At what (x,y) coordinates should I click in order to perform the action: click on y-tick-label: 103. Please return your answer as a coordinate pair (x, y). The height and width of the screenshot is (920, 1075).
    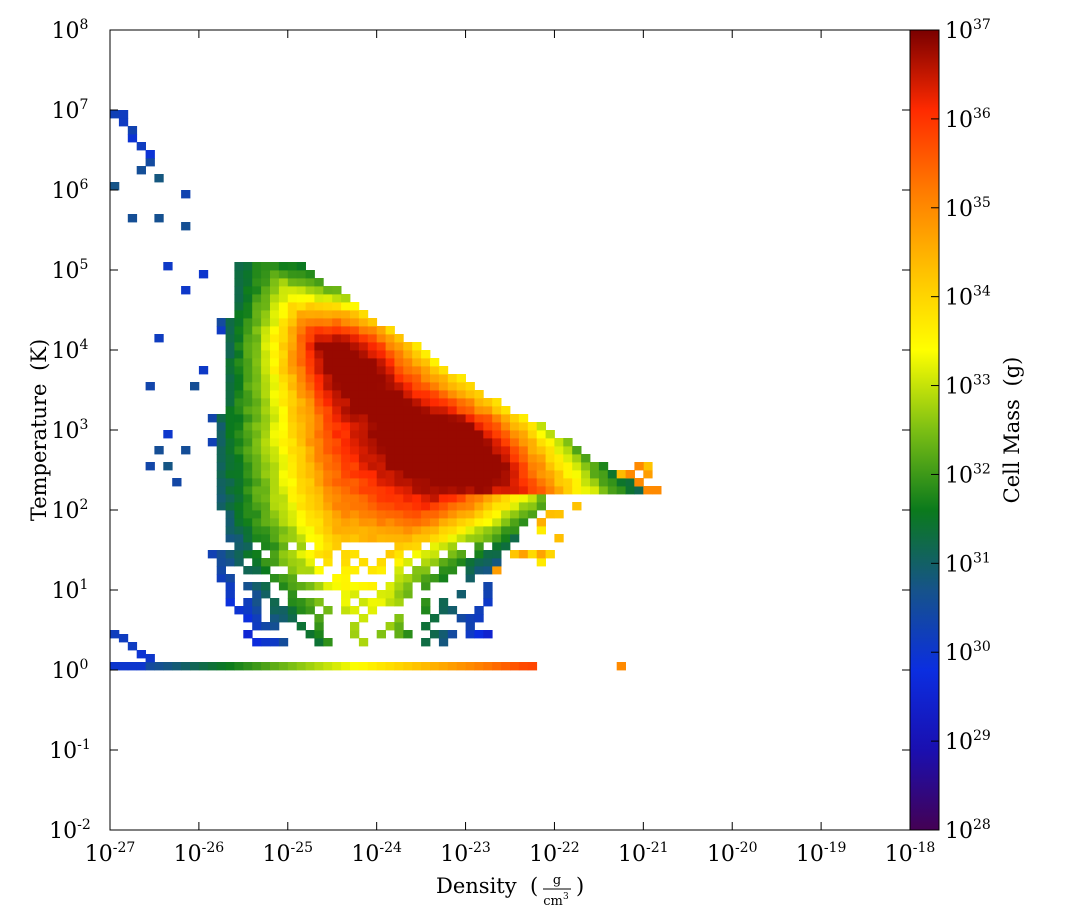
    Looking at the image, I should click on (70, 430).